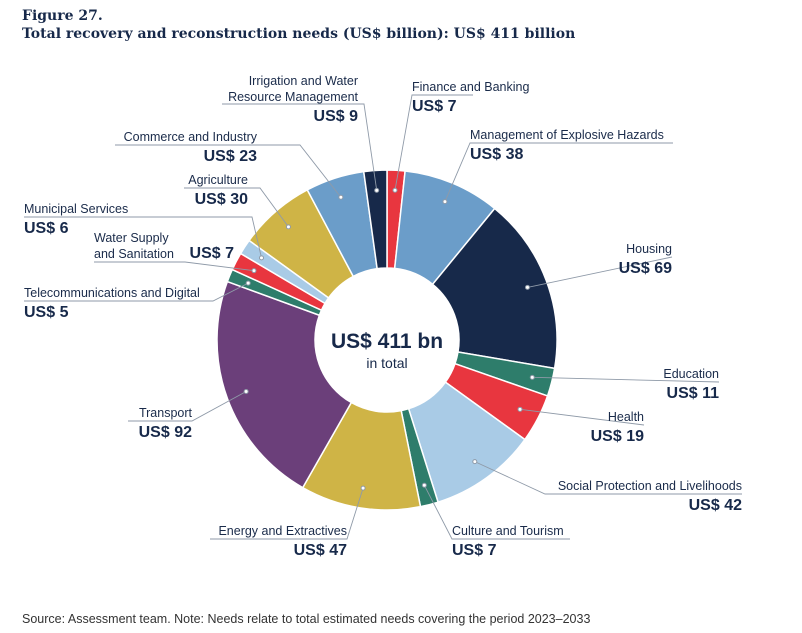 This screenshot has width=802, height=633. Describe the element at coordinates (336, 116) in the screenshot. I see `value-label: US$ 9` at that location.